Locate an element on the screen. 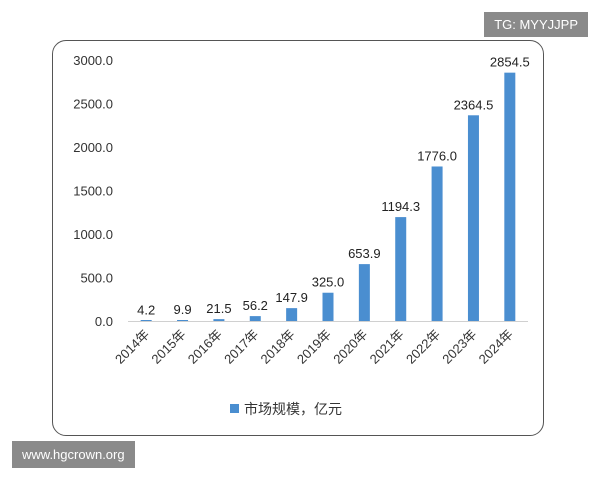 This screenshot has height=480, width=600. x-tick-label: 2021年 is located at coordinates (387, 347).